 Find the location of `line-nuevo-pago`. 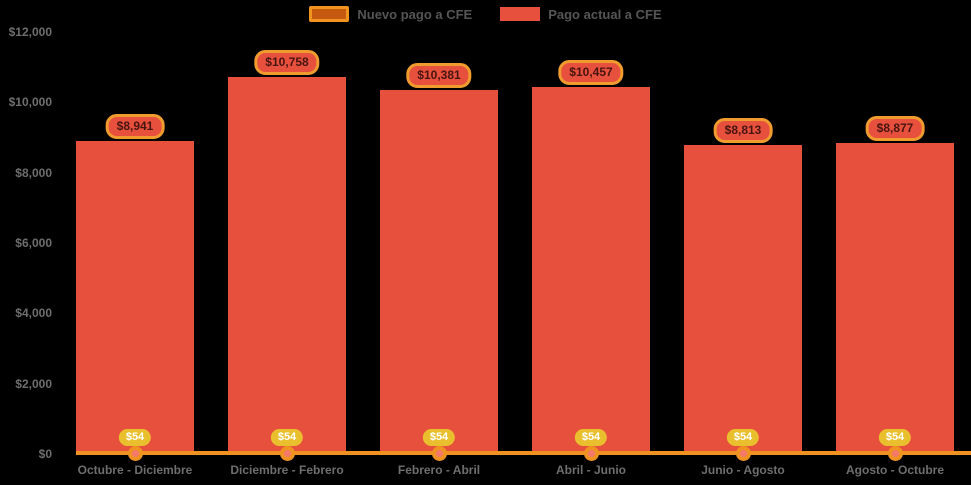

line-nuevo-pago is located at coordinates (523, 453).